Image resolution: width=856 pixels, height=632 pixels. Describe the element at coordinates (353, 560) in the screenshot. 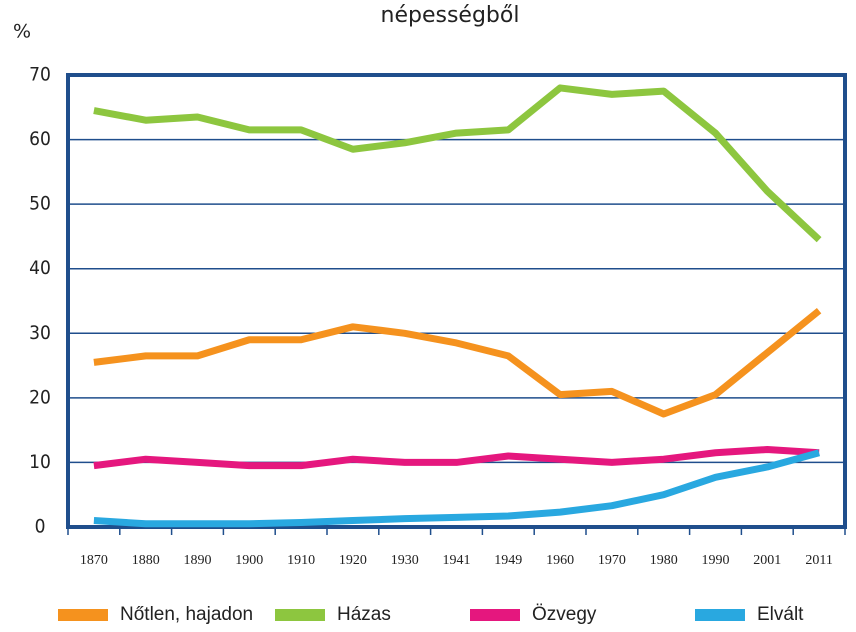

I see `x-tick-label: 1920` at that location.